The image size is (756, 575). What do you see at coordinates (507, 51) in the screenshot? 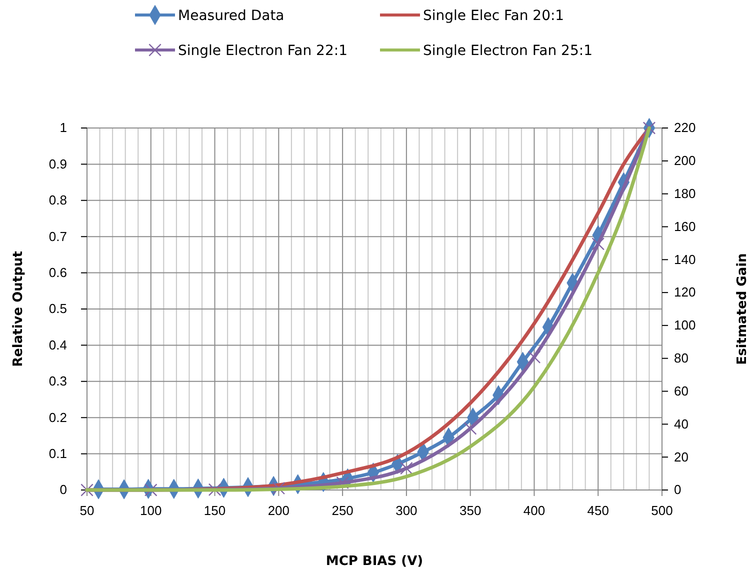
I see `legend-label: Single Electron Fan 25:1` at bounding box center [507, 51].